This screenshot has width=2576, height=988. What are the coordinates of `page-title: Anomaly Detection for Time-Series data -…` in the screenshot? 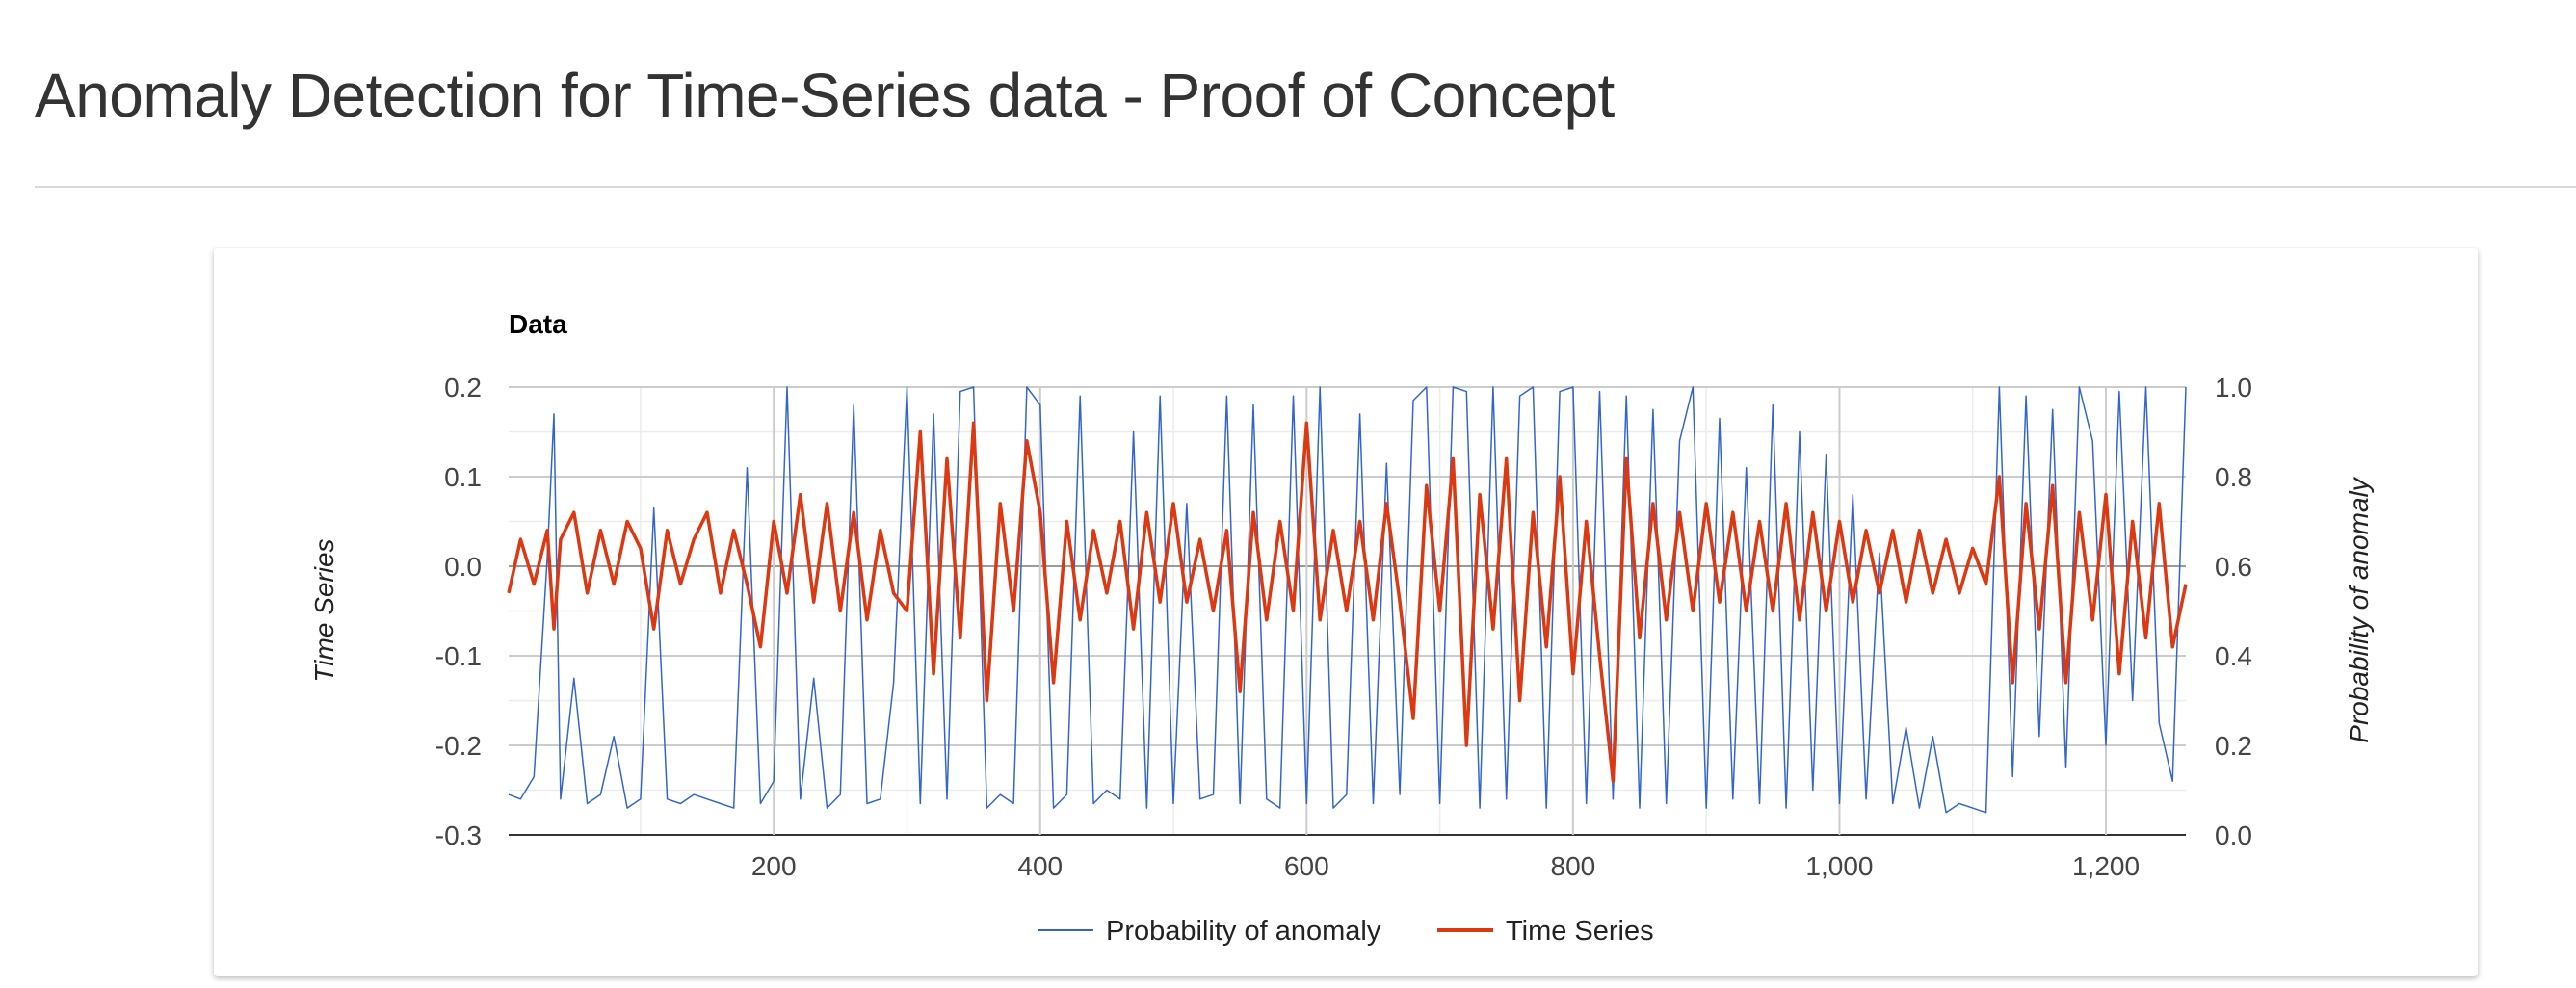 It's located at (825, 95).